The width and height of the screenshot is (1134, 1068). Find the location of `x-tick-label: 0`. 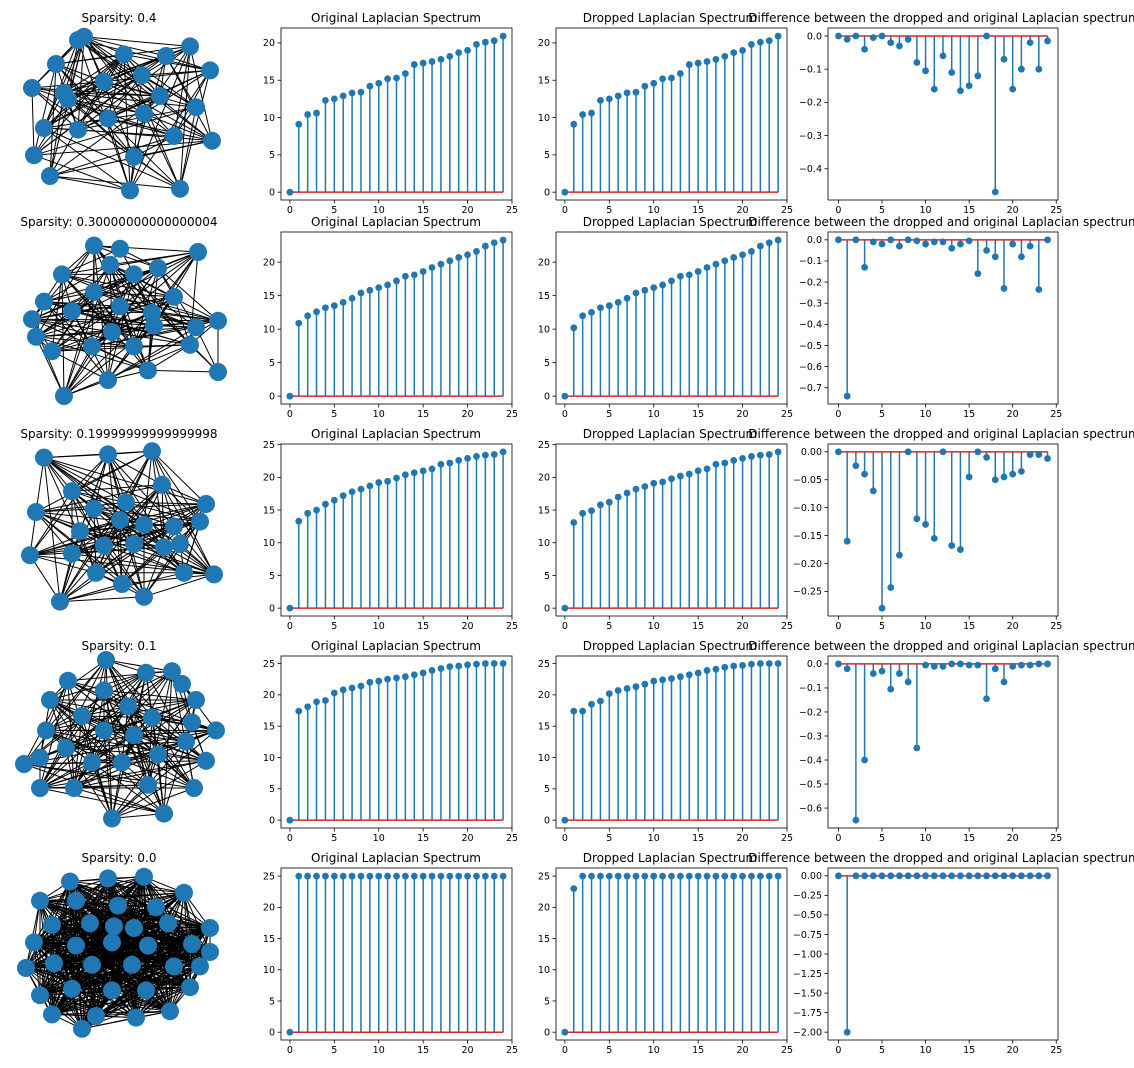

x-tick-label: 0 is located at coordinates (290, 210).